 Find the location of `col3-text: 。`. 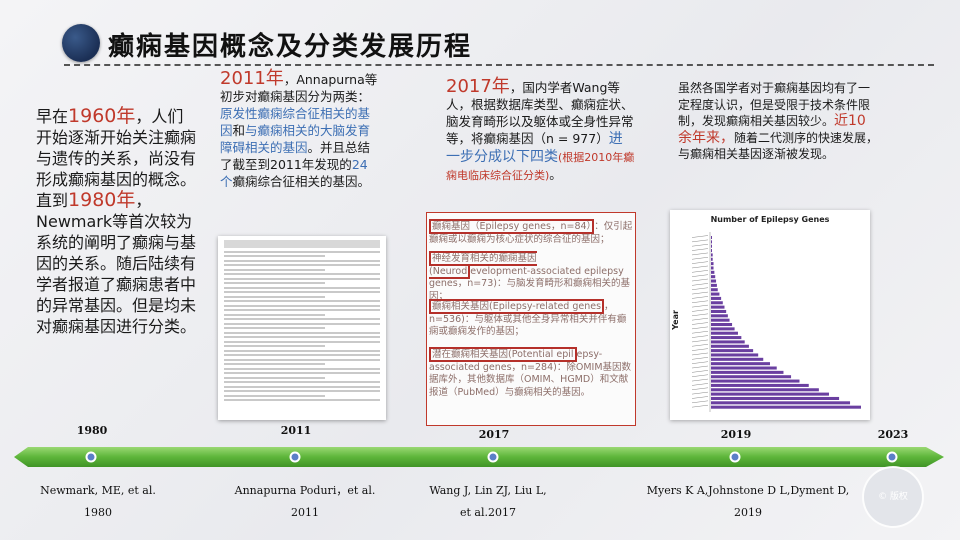

col3-text: 。 is located at coordinates (555, 174).